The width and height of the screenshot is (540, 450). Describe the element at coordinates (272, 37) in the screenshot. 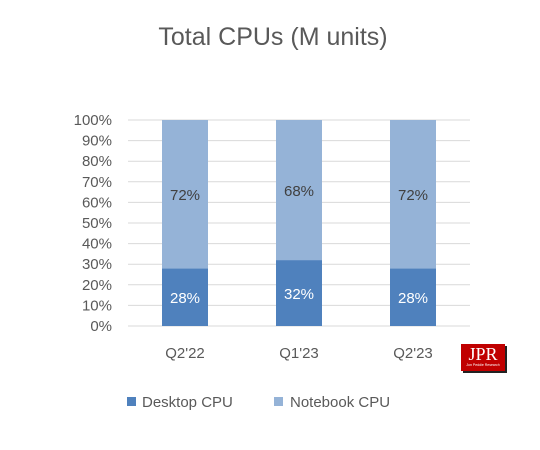

I see `chart-title: Total CPUs (M units)` at that location.